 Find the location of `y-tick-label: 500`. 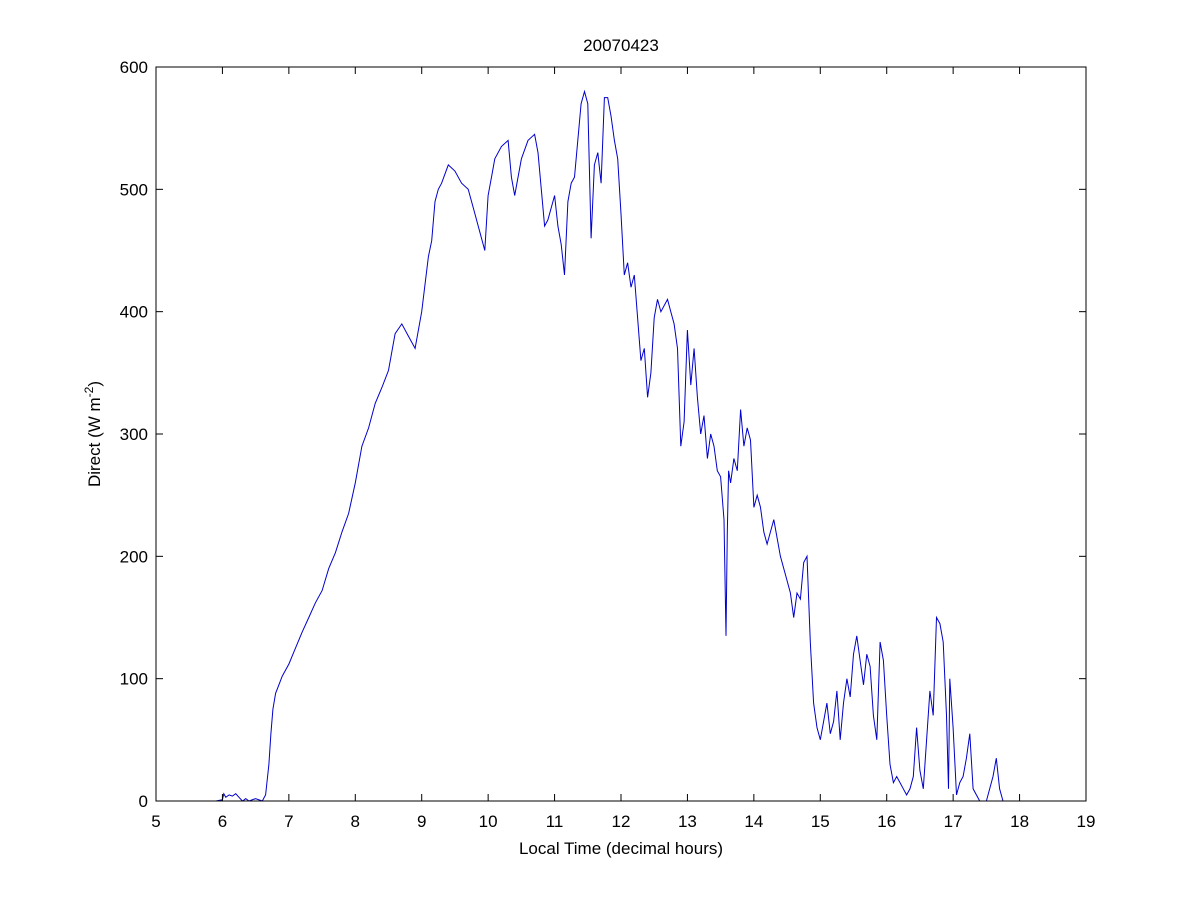

y-tick-label: 500 is located at coordinates (134, 189).